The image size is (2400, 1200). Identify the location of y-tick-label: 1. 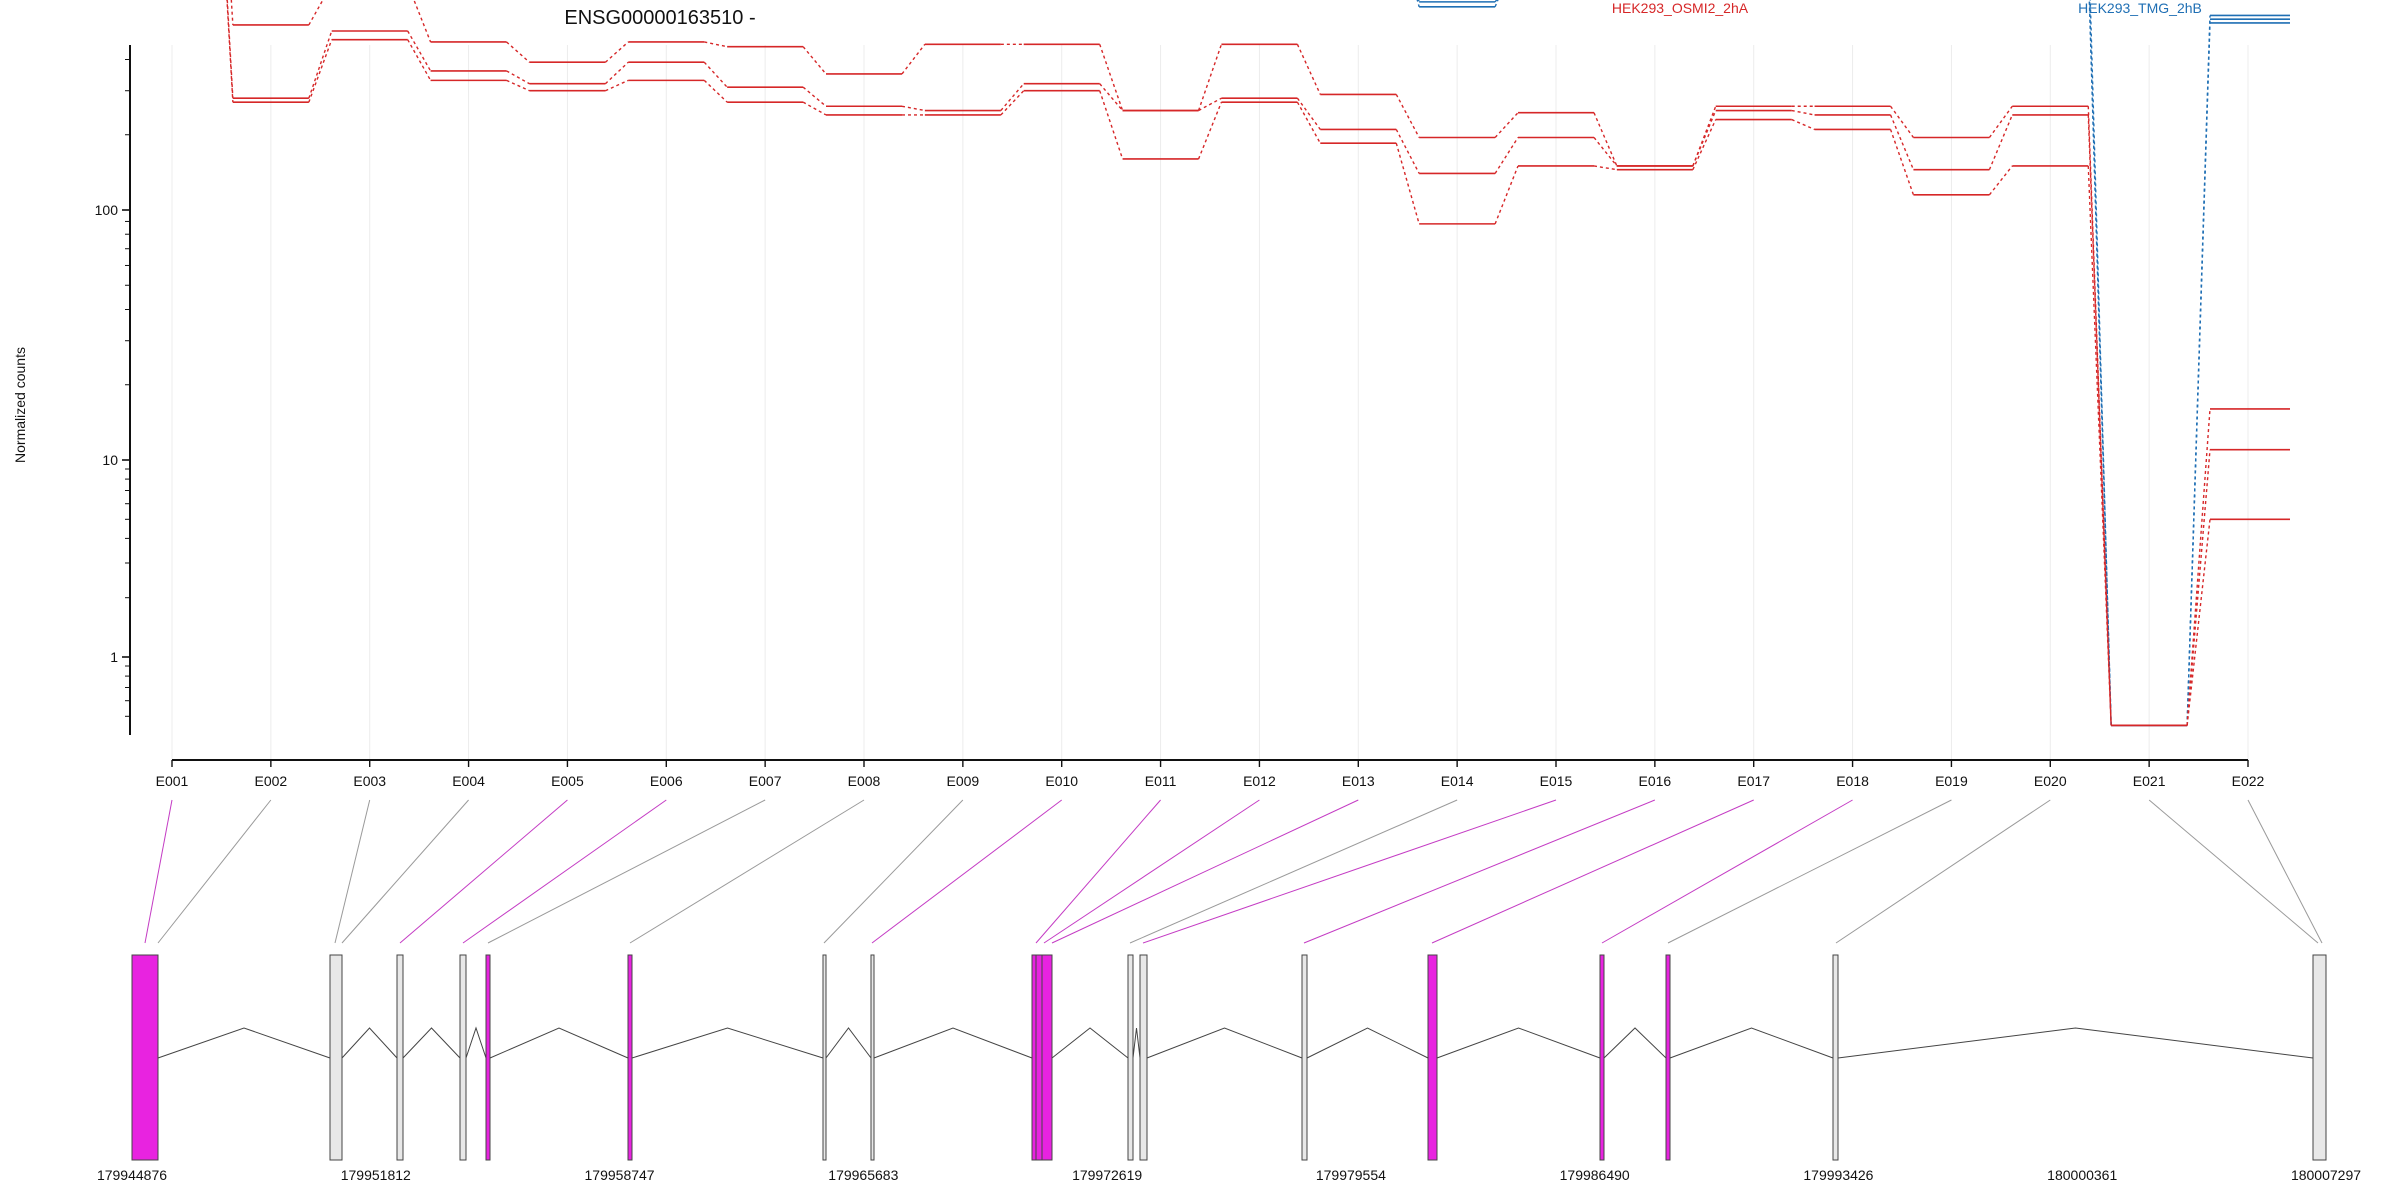
(114, 657).